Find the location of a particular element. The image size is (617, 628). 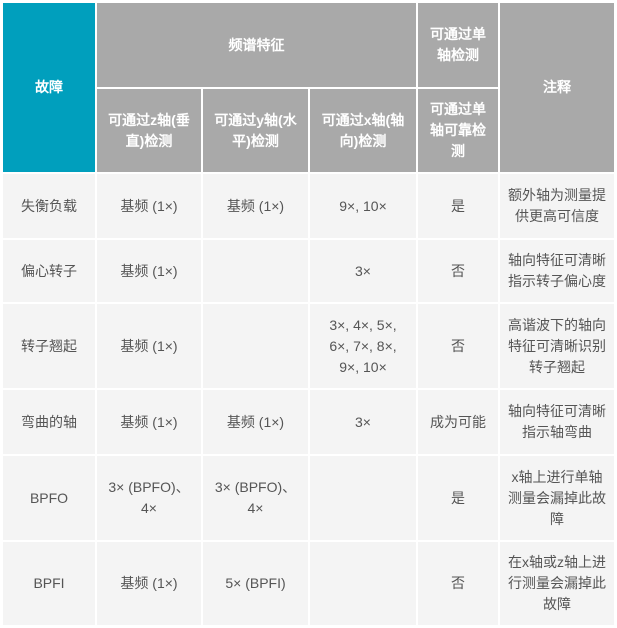

header-notes: 注释 is located at coordinates (557, 87).